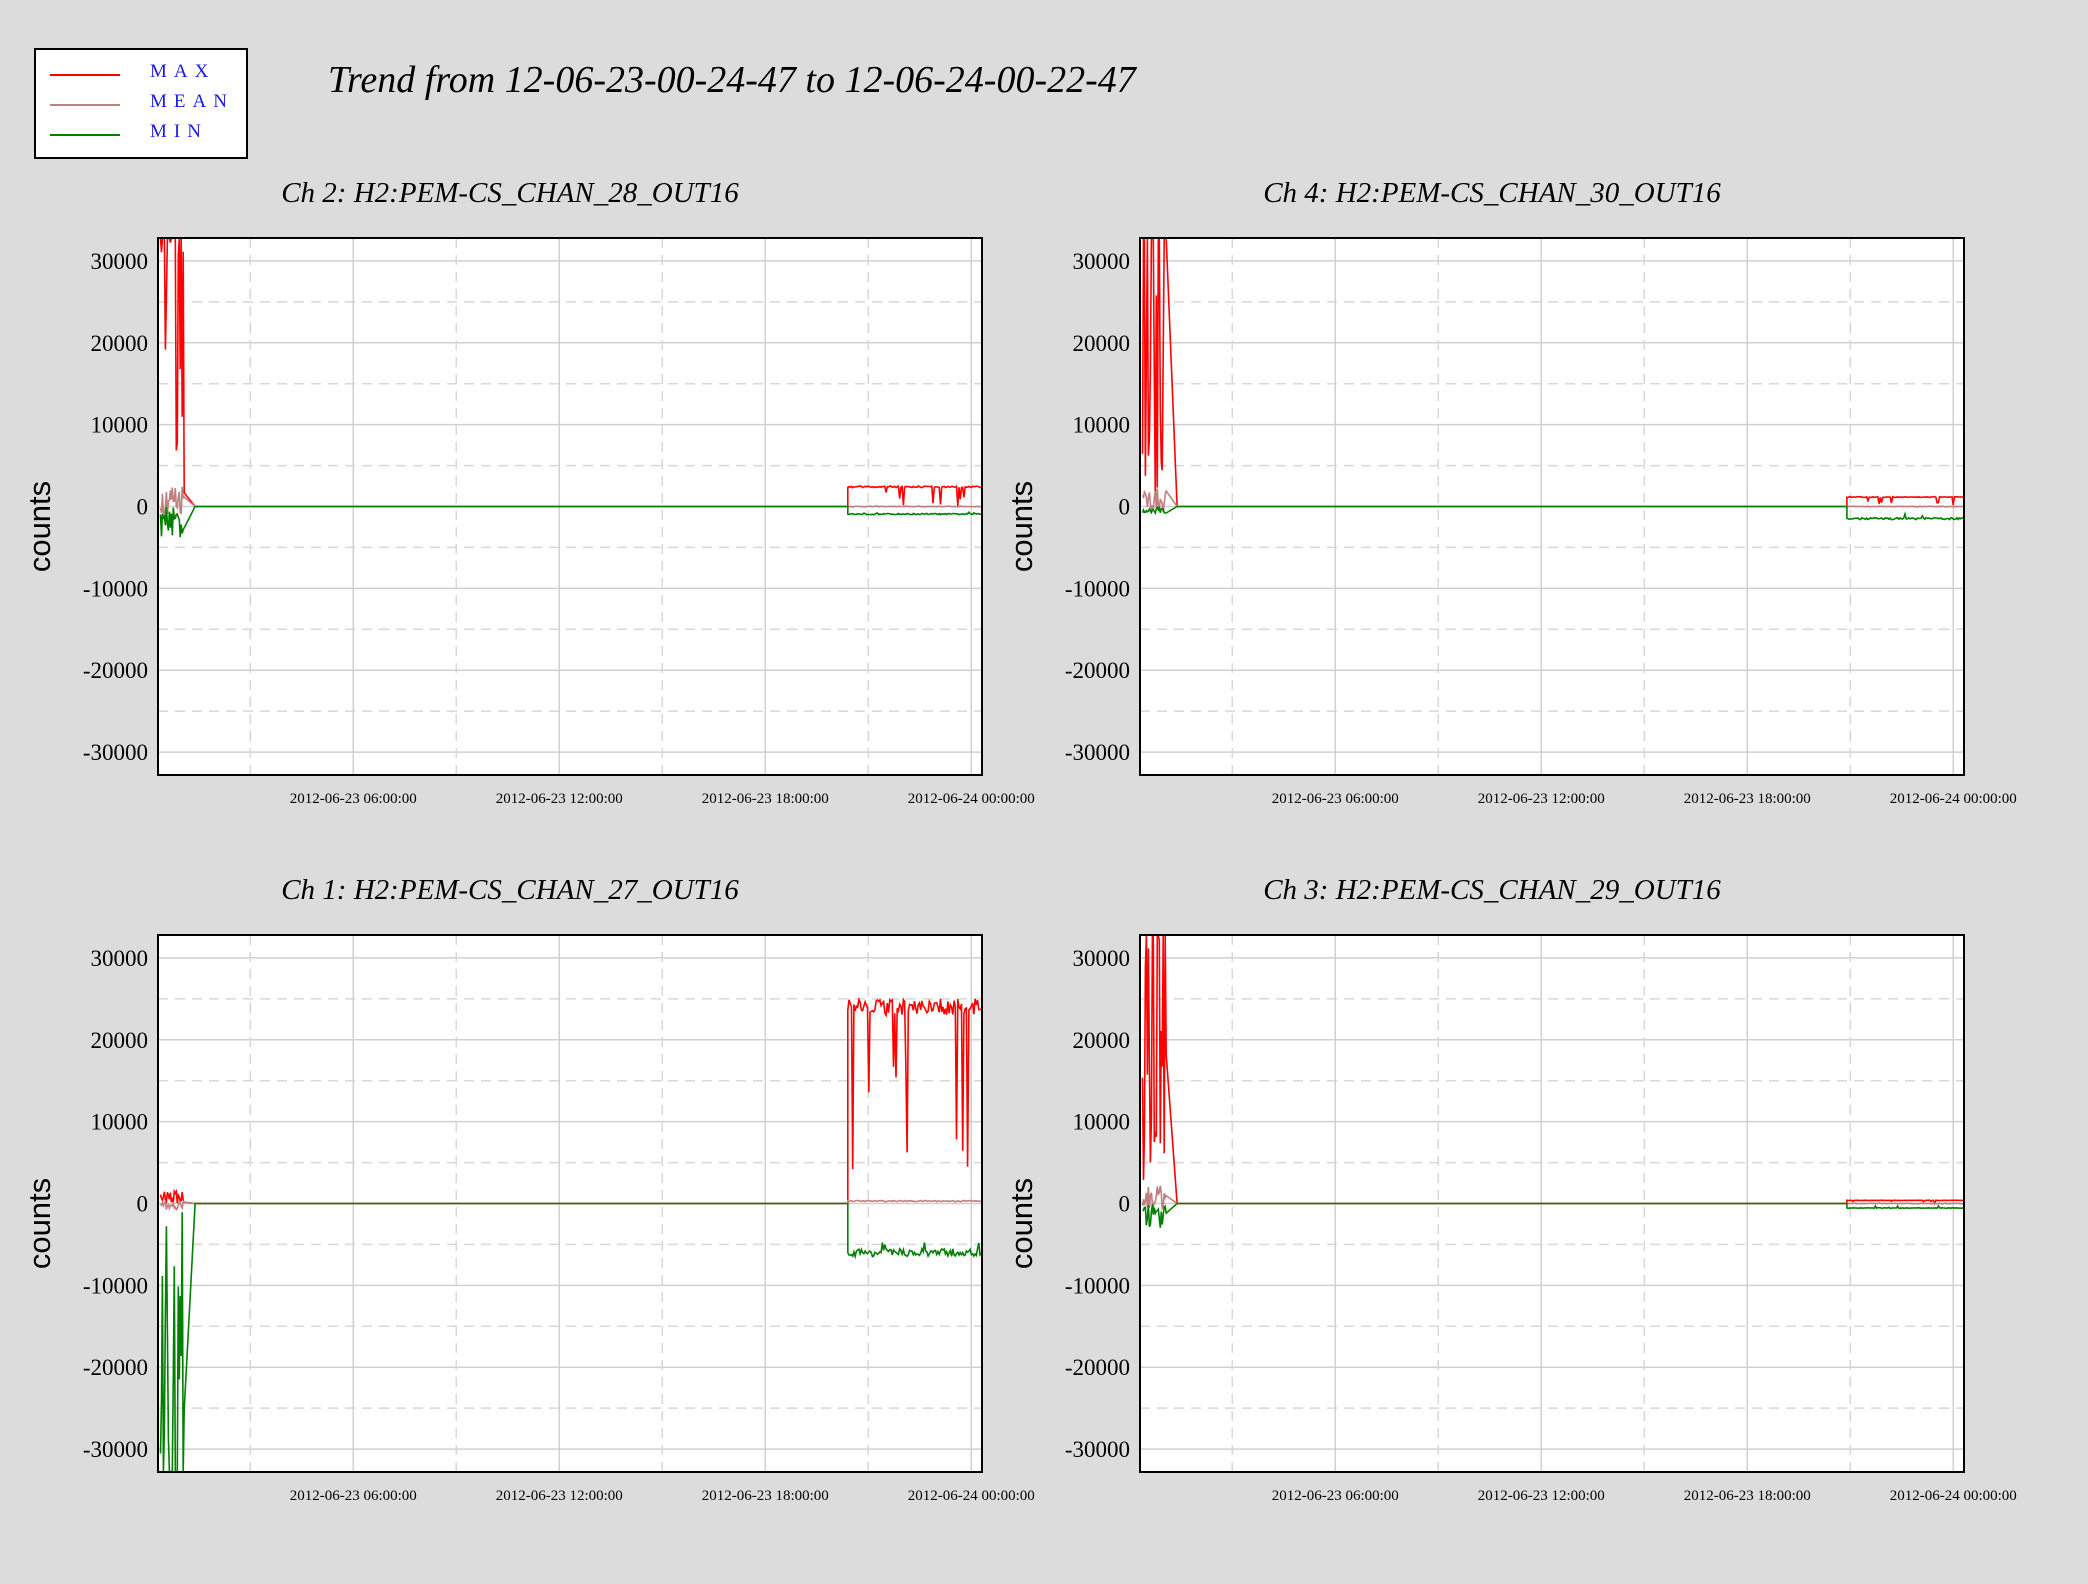  What do you see at coordinates (179, 131) in the screenshot?
I see `legend-label-min: MIN` at bounding box center [179, 131].